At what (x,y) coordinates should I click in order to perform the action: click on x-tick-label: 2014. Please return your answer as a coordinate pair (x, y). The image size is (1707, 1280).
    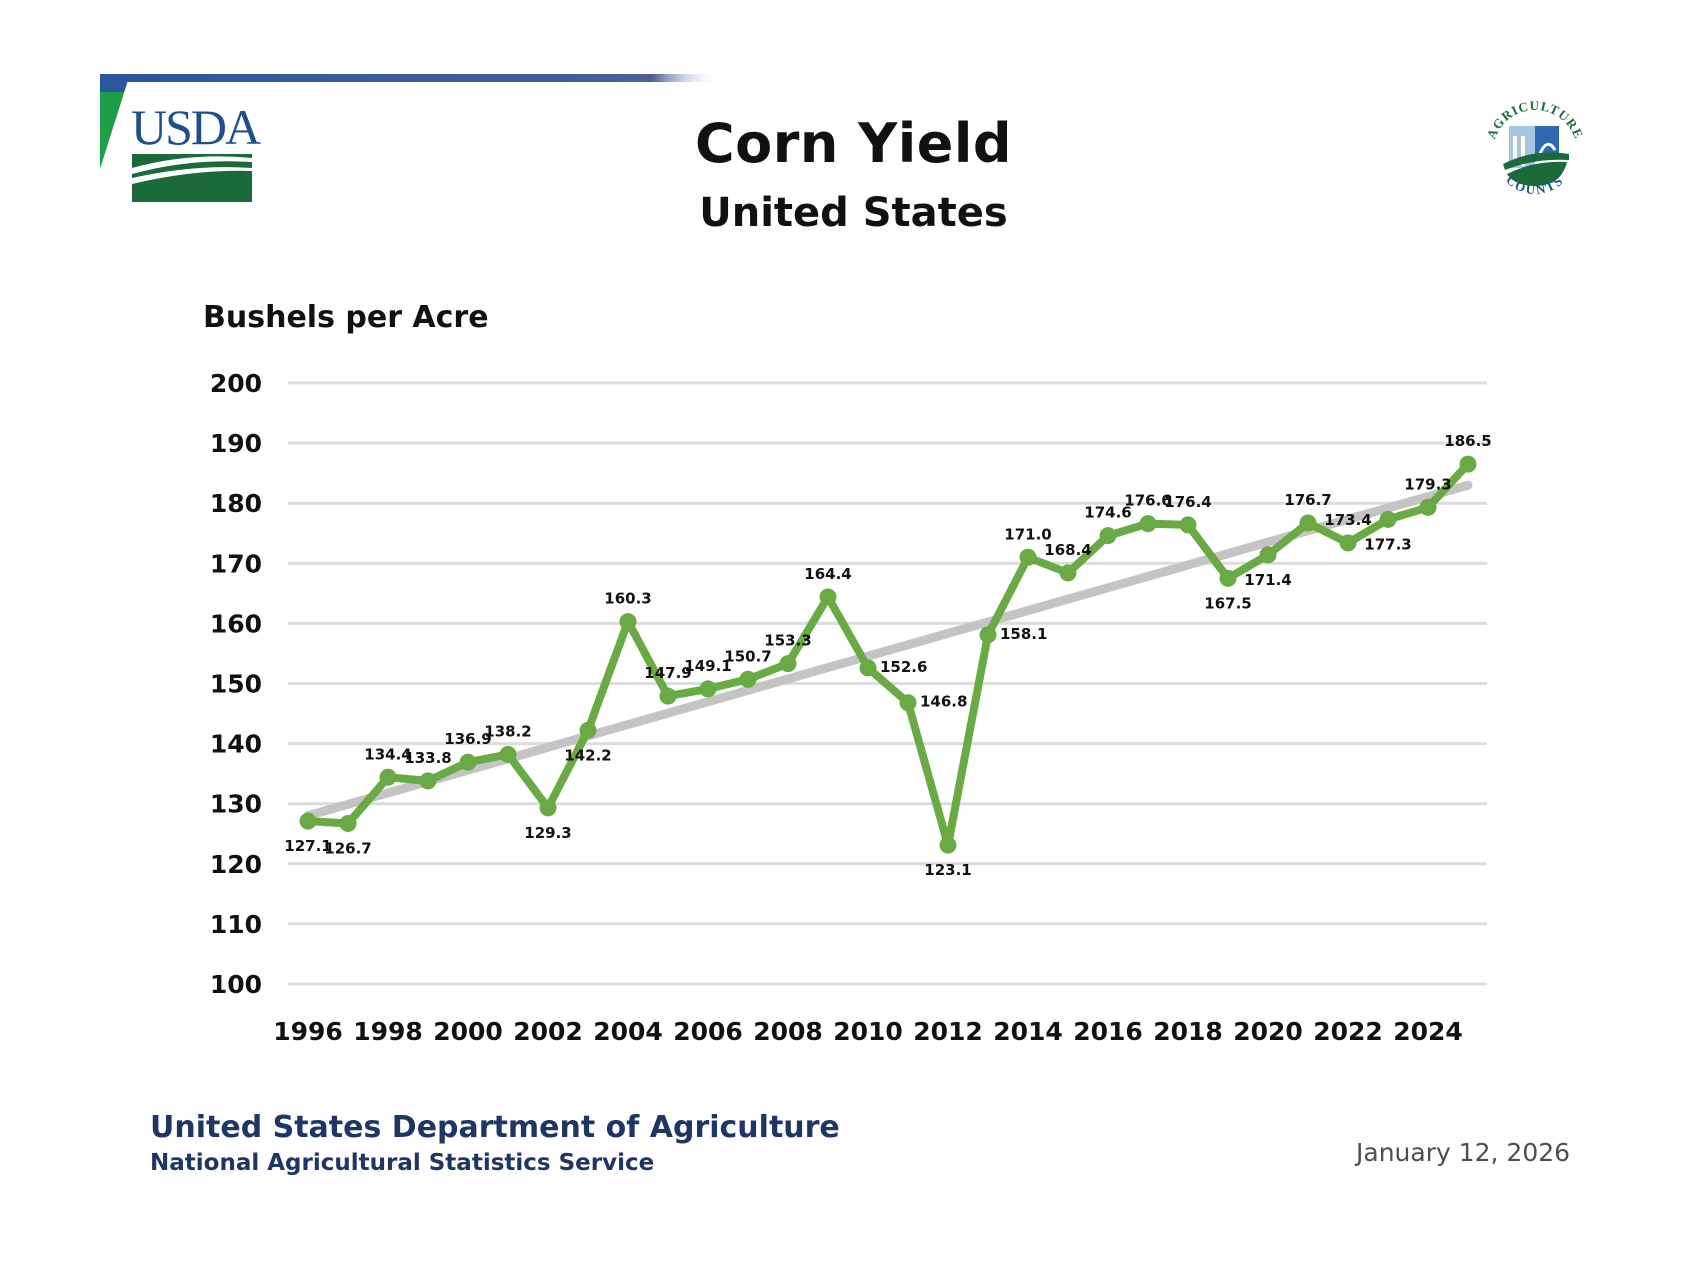
    Looking at the image, I should click on (1028, 1031).